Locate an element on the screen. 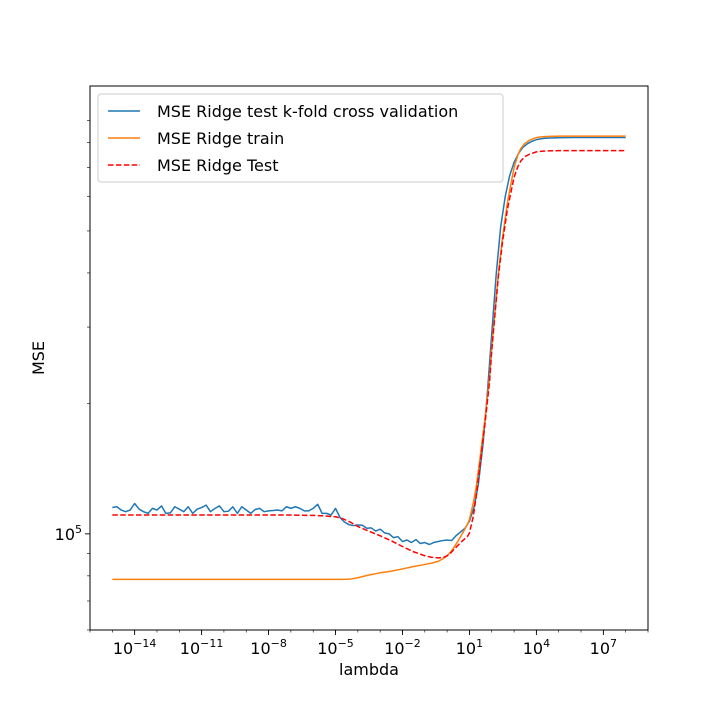 The height and width of the screenshot is (720, 720). x-tick-label: 10⁷ is located at coordinates (603, 647).